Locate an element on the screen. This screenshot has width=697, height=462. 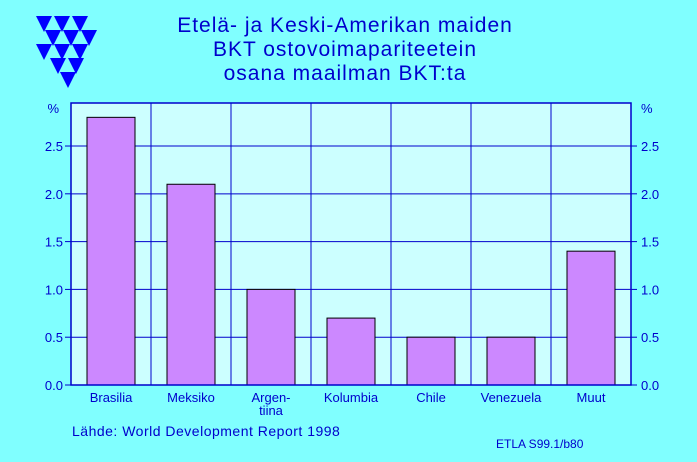
y-tick-label: 0.5 is located at coordinates (54, 337).